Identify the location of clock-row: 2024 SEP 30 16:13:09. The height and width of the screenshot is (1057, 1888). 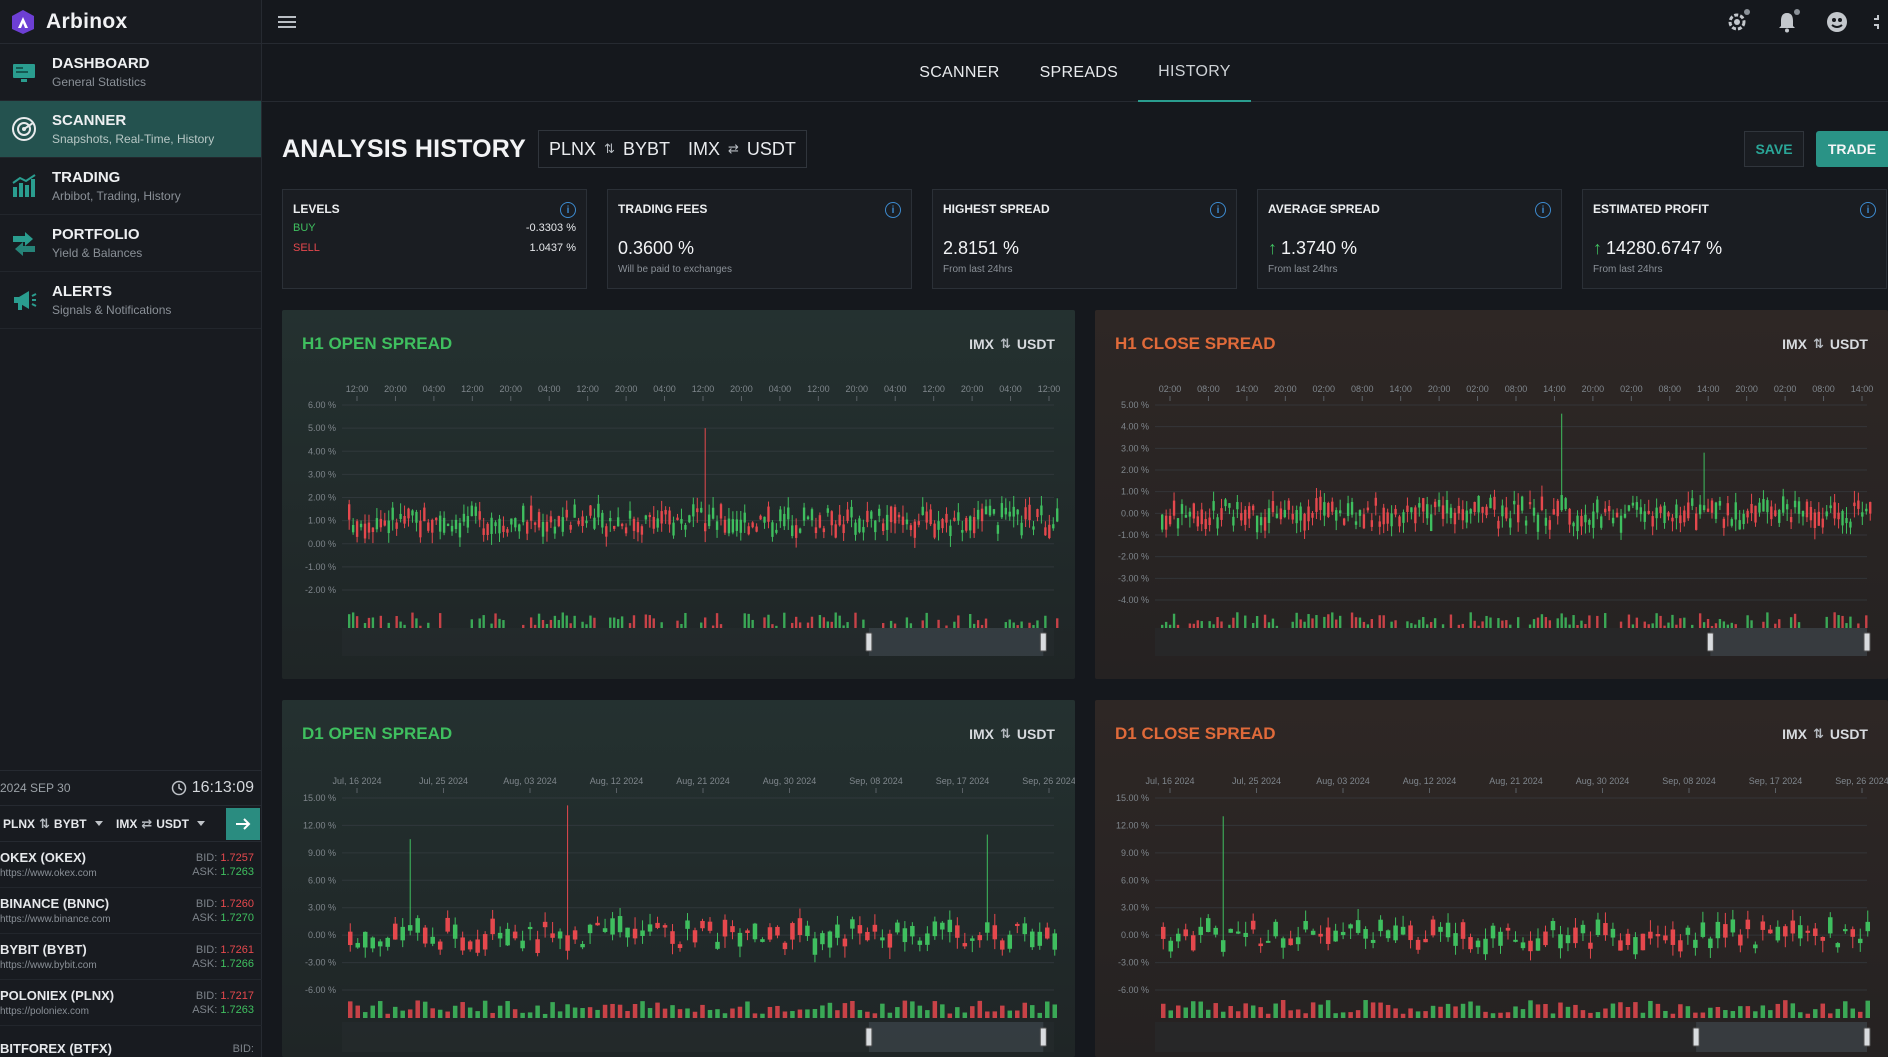
(131, 788).